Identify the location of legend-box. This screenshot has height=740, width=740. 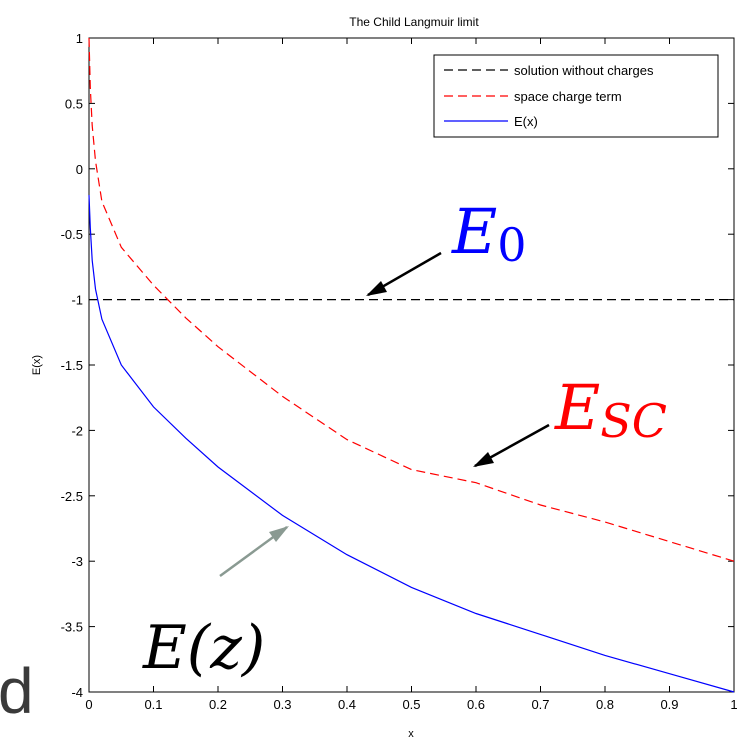
(576, 96).